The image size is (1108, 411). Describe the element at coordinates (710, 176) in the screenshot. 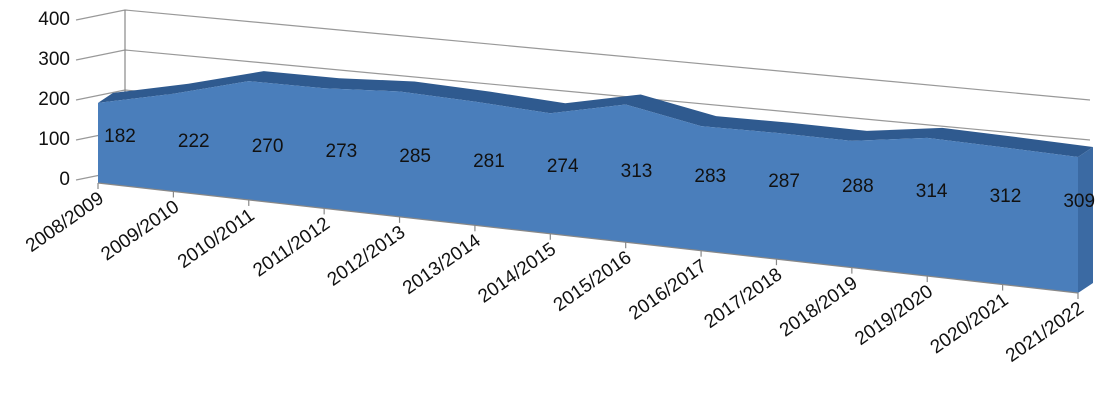

I see `data-label: 283` at that location.